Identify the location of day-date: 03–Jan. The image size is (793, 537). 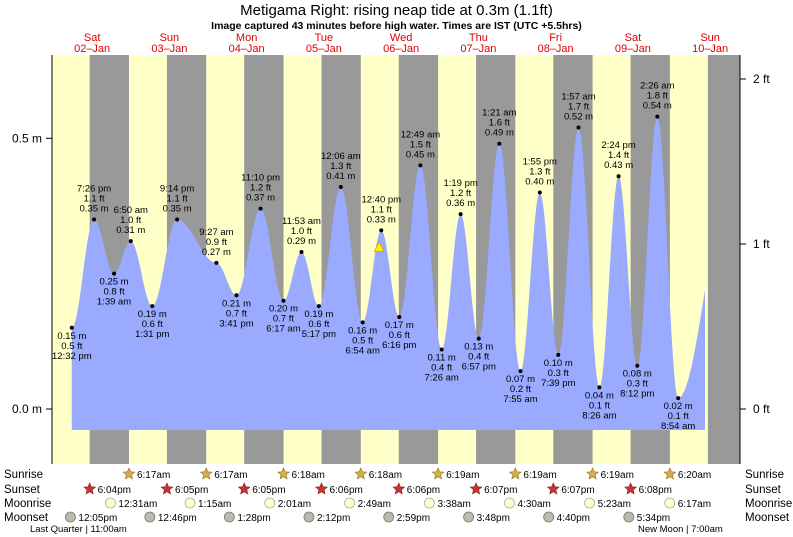
(169, 49).